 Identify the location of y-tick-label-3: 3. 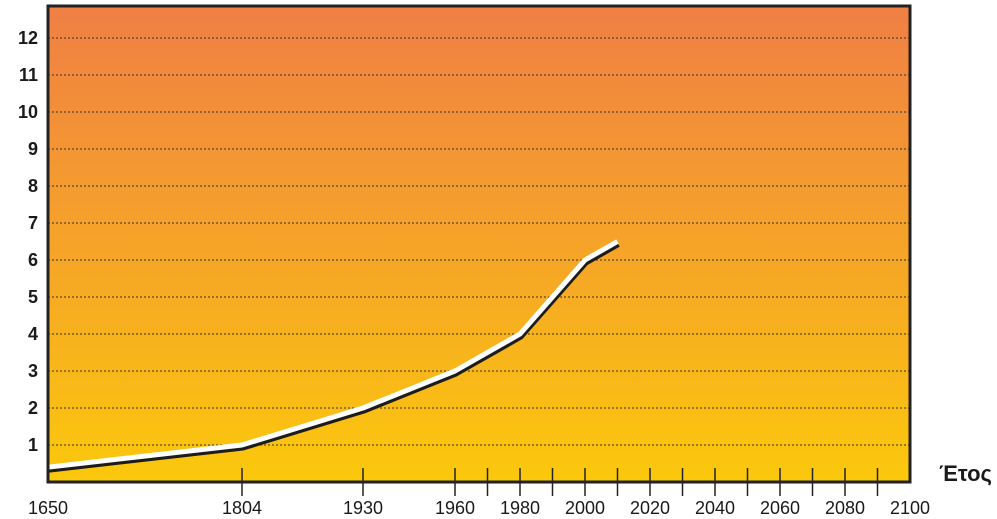
(33, 371).